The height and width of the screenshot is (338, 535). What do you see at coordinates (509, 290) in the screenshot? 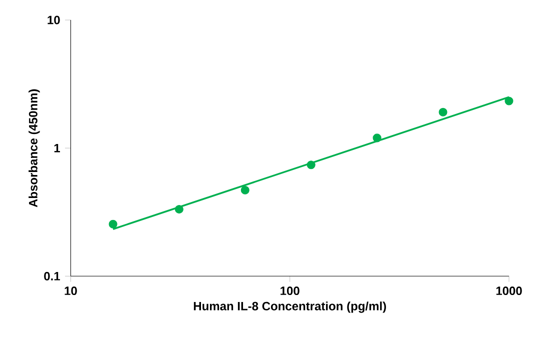
I see `x-tick-label: 1000` at bounding box center [509, 290].